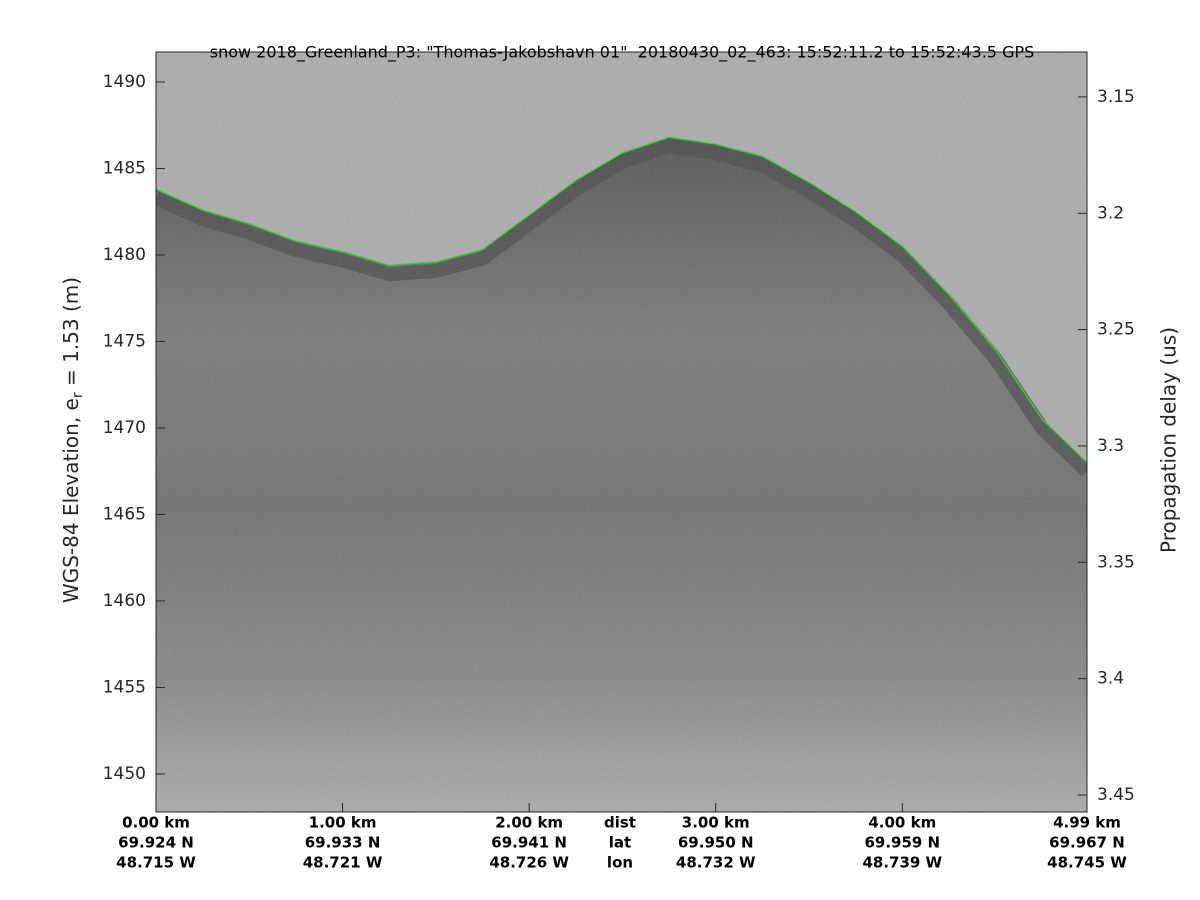  What do you see at coordinates (716, 863) in the screenshot?
I see `lon-label: 48.732 W` at bounding box center [716, 863].